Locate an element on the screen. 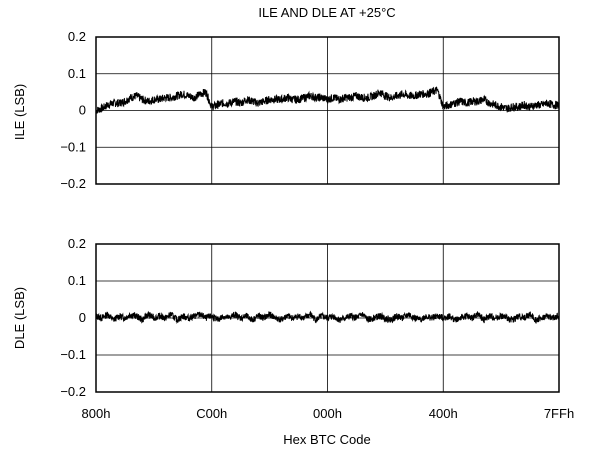  dle-y-tick-label: −0.2 is located at coordinates (73, 391).